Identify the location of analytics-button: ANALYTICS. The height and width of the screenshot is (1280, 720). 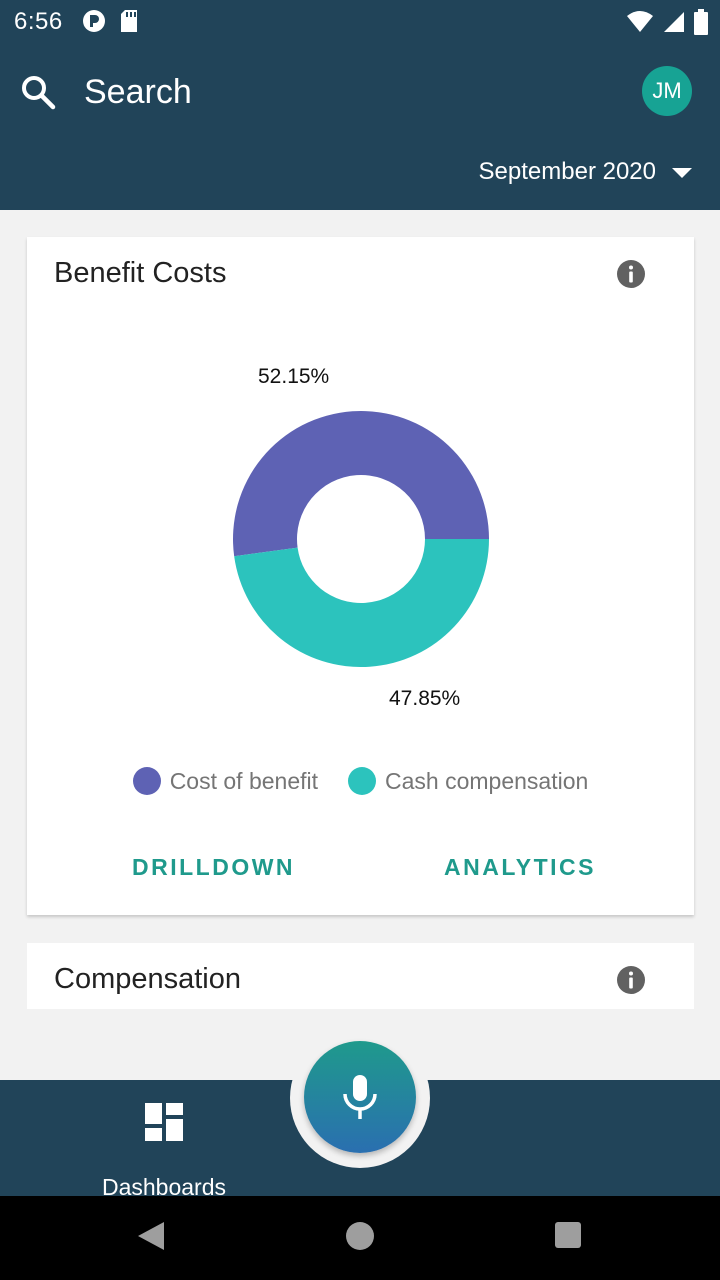
(520, 867).